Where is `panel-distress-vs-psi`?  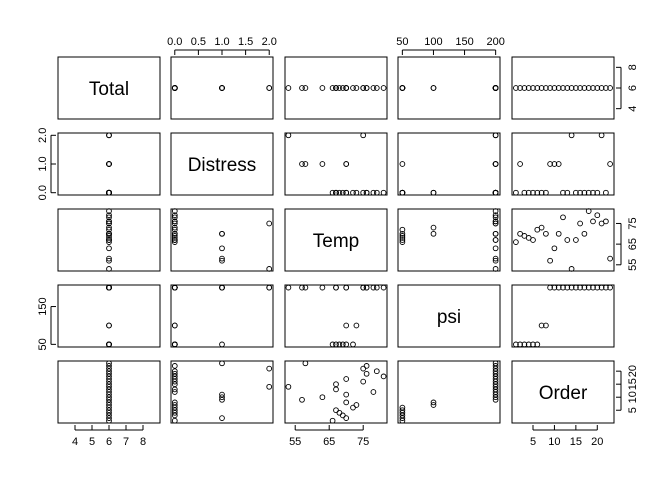
panel-distress-vs-psi is located at coordinates (449, 164).